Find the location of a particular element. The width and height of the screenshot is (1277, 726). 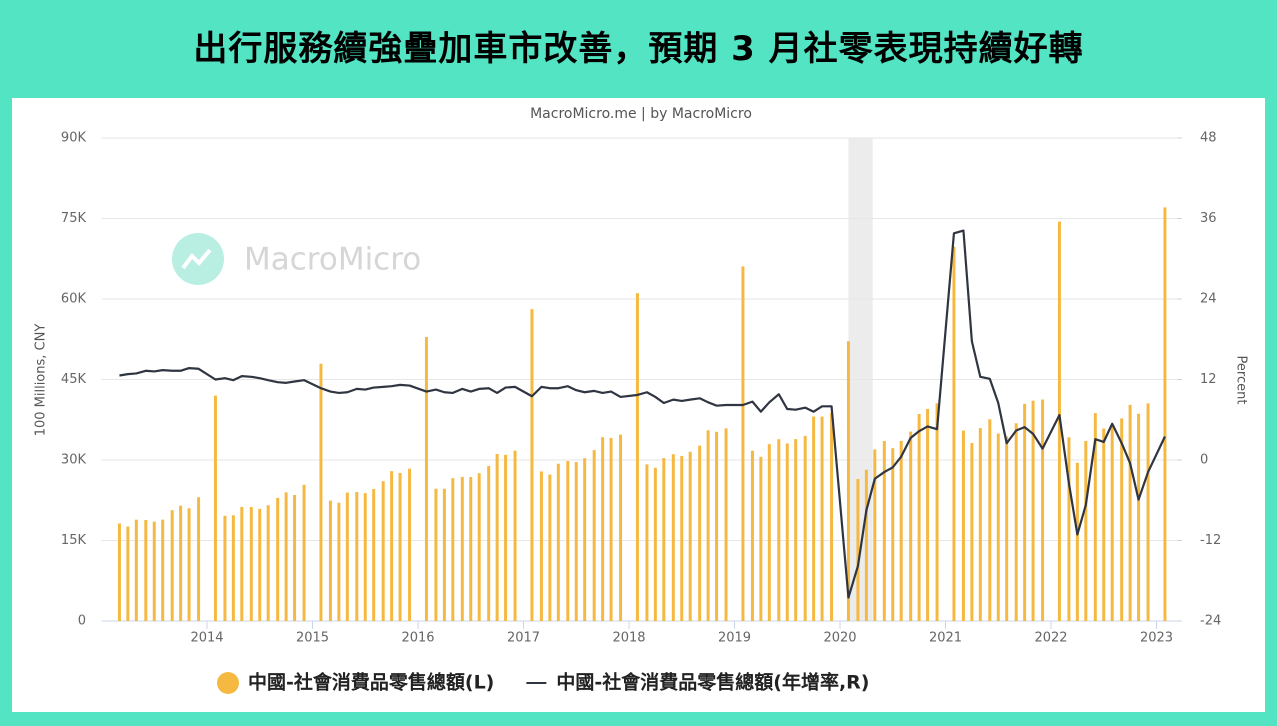

watermark-text: MacroMicro is located at coordinates (332, 260).